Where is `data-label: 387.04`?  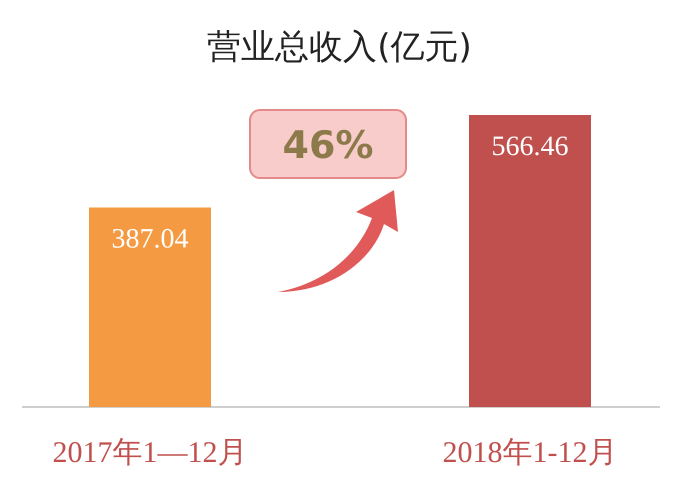 data-label: 387.04 is located at coordinates (150, 238).